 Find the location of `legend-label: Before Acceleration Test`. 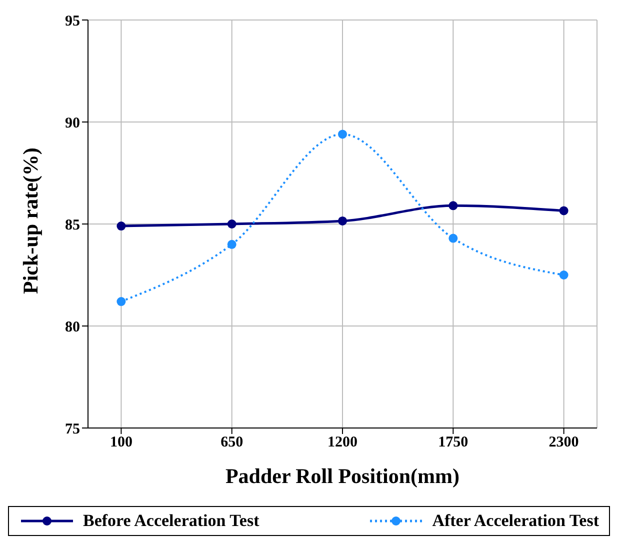

legend-label: Before Acceleration Test is located at coordinates (171, 521).